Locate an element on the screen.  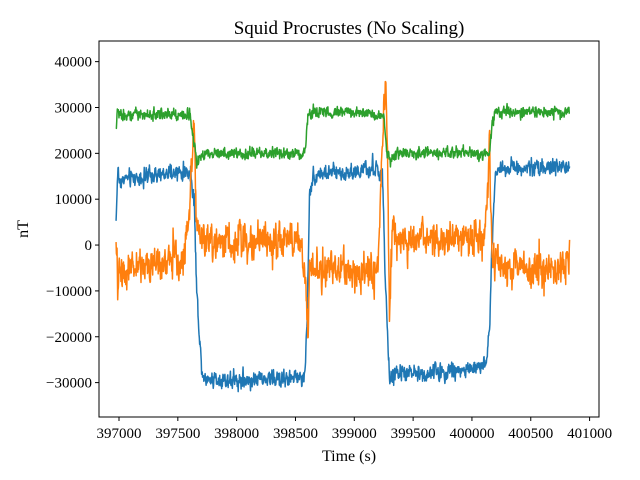
y-axis-label: nT is located at coordinates (23, 229).